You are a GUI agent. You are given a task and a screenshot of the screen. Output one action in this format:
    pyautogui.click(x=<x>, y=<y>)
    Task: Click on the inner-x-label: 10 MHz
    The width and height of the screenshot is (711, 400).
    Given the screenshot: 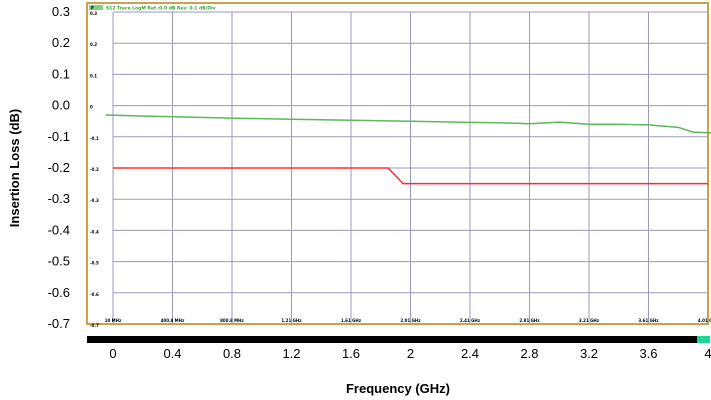 What is the action you would take?
    pyautogui.click(x=113, y=320)
    